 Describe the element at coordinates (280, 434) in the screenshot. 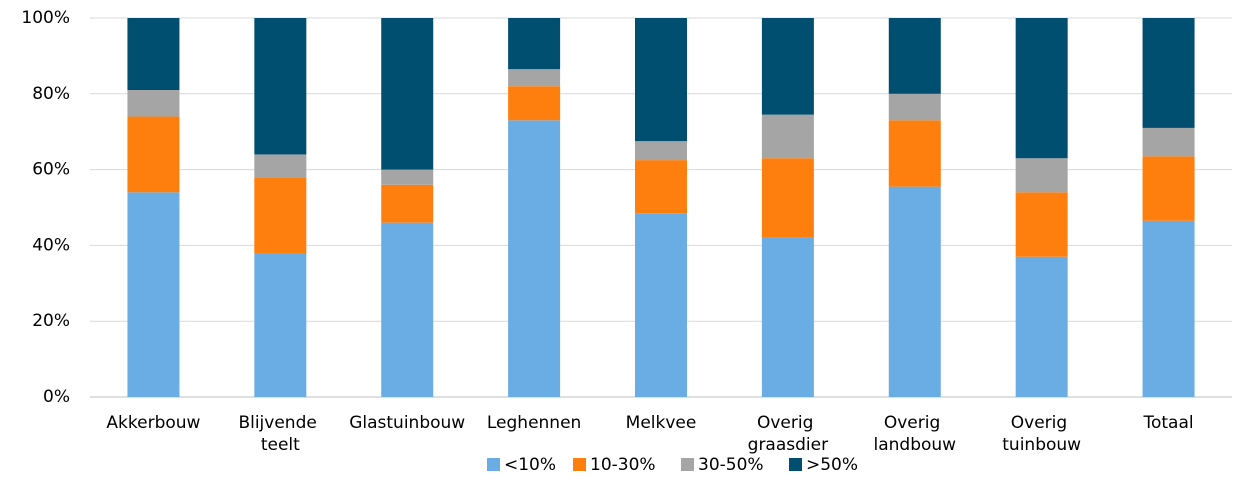

I see `x-tick-label: Blijvende teelt` at that location.